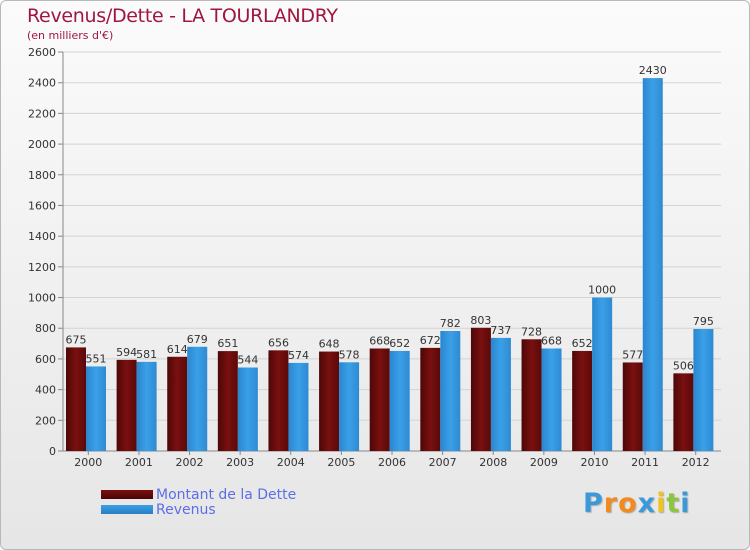 The width and height of the screenshot is (750, 550). Describe the element at coordinates (594, 462) in the screenshot. I see `x-tick-label: 2010` at that location.